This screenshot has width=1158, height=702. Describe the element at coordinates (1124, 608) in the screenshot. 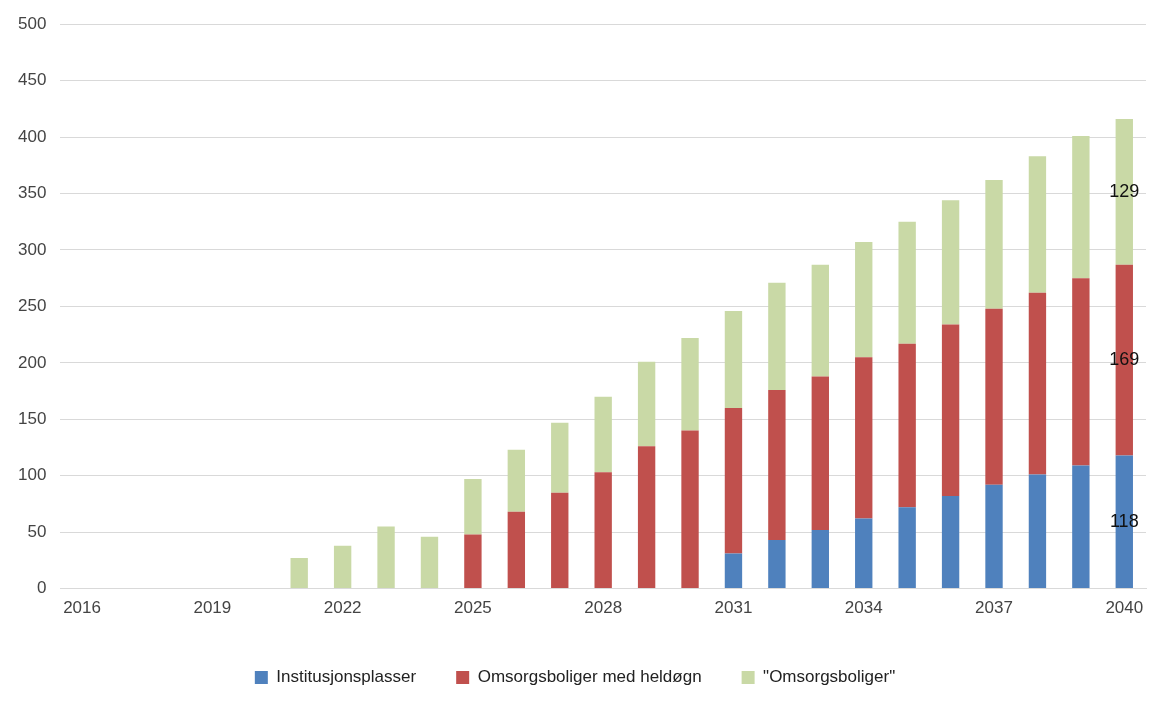

I see `x-tick-label: 2040` at that location.